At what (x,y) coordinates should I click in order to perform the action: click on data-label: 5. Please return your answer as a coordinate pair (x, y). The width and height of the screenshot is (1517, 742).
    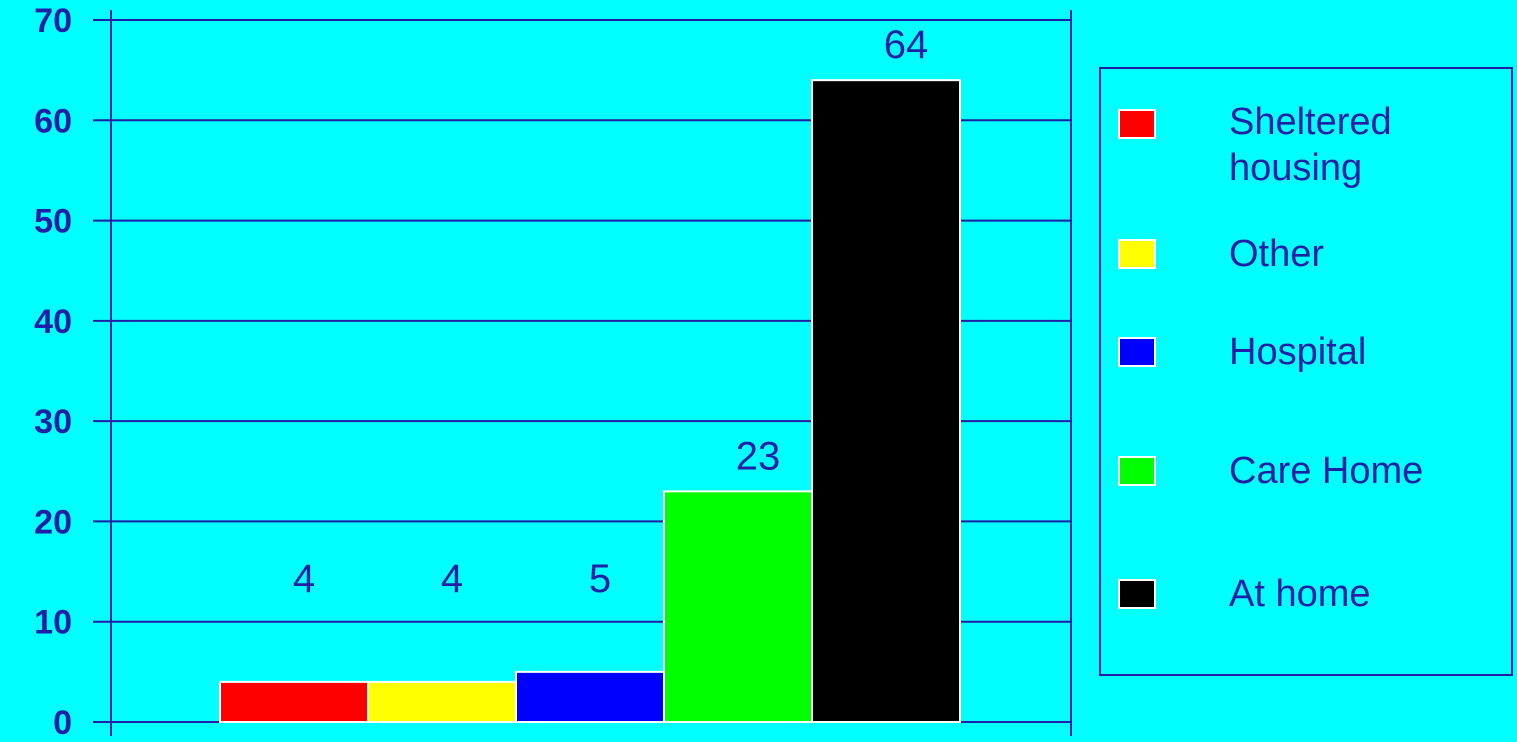
    Looking at the image, I should click on (600, 579).